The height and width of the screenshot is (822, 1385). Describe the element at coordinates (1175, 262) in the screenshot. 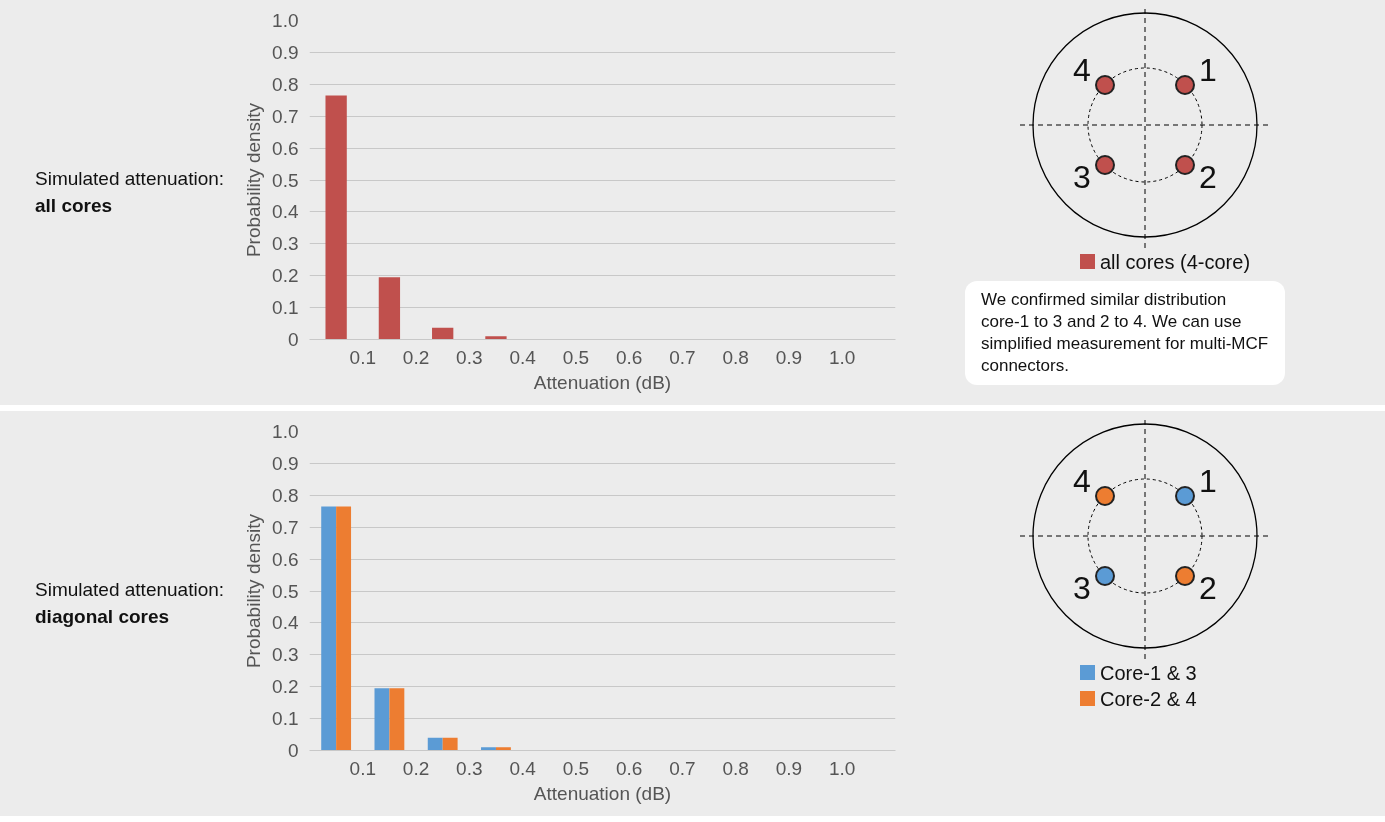

I see `legend-label: all cores (4-core)` at that location.